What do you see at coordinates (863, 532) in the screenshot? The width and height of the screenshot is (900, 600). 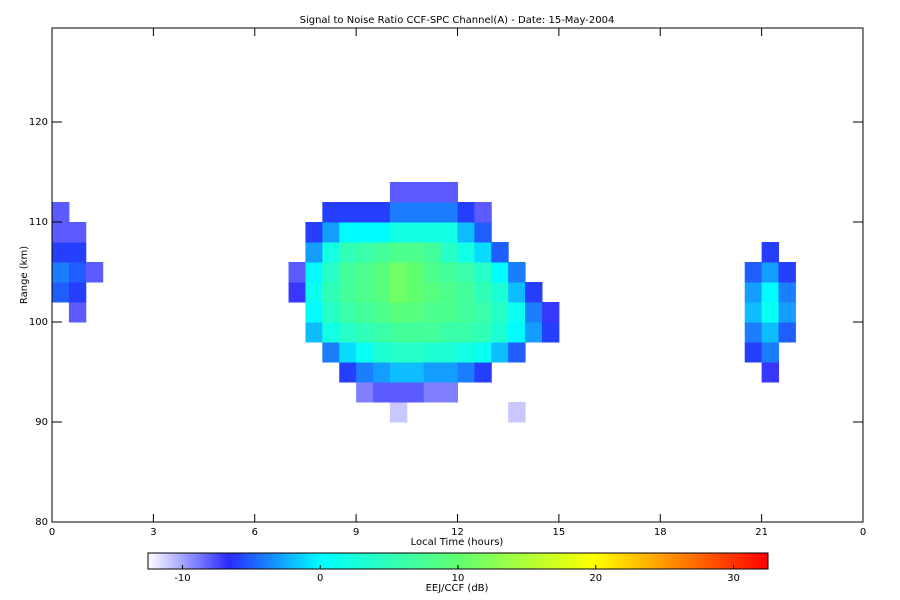 I see `x-tick-label: 0` at bounding box center [863, 532].